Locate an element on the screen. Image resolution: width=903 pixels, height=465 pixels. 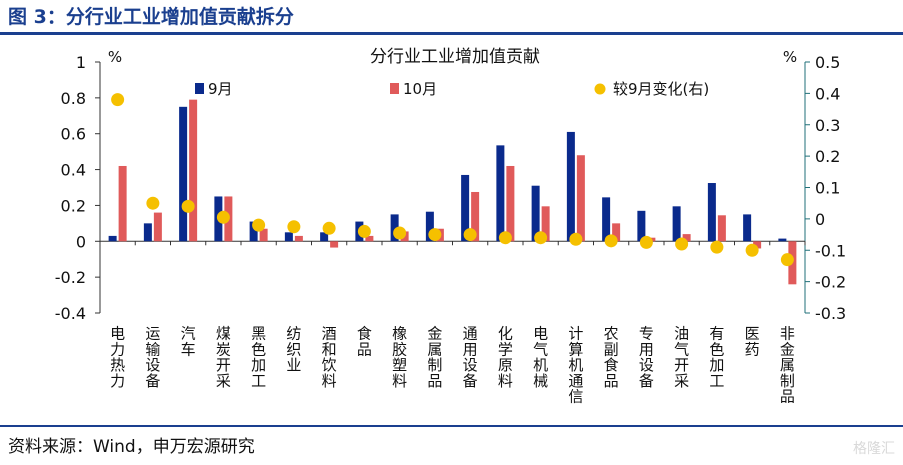
right-tick-label: 0 is located at coordinates (820, 219).